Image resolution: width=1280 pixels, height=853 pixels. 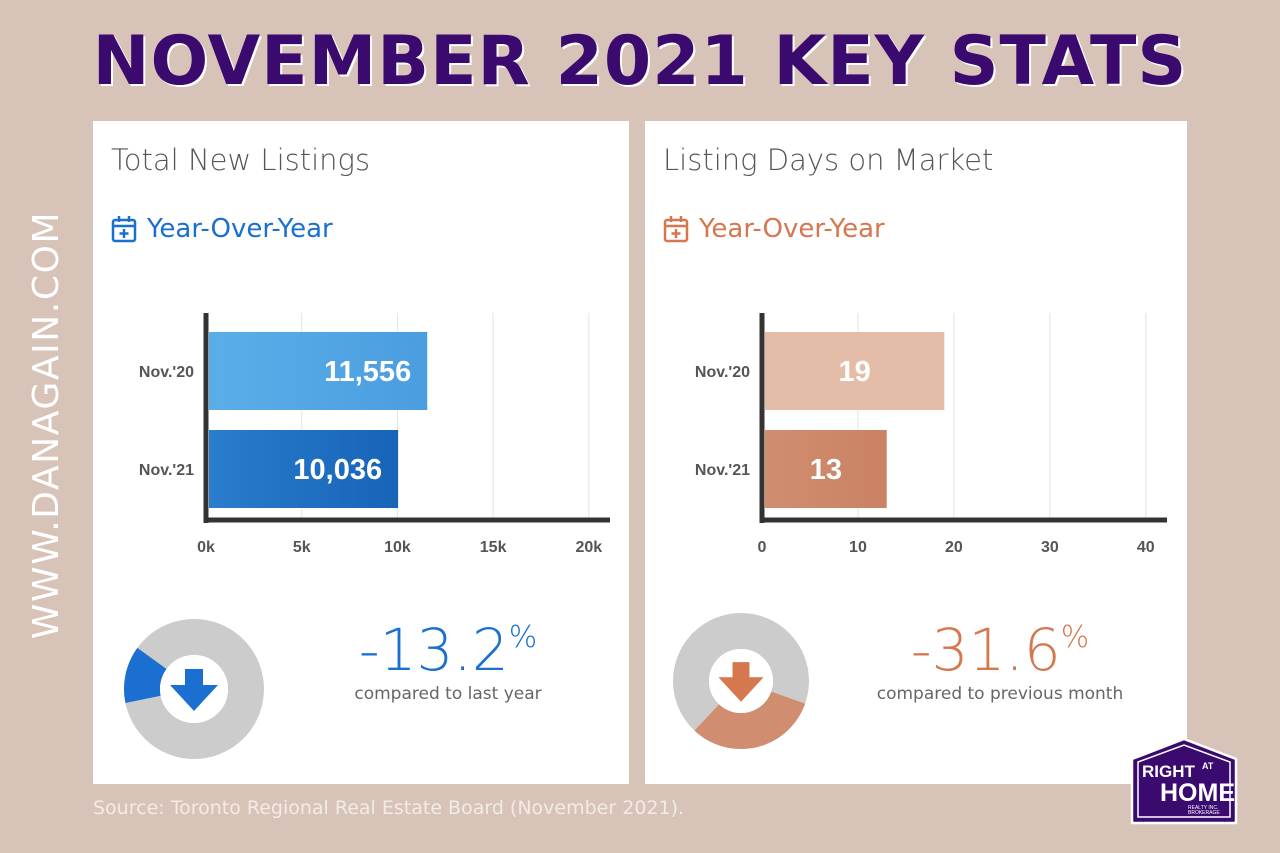 I want to click on tick-label: 20k, so click(x=589, y=547).